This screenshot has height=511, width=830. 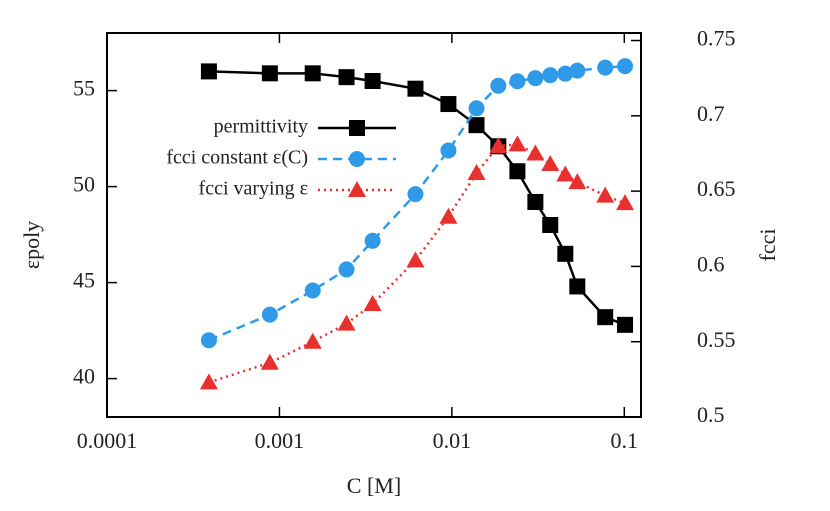 What do you see at coordinates (625, 440) in the screenshot?
I see `x-tick-label: 0.1` at bounding box center [625, 440].